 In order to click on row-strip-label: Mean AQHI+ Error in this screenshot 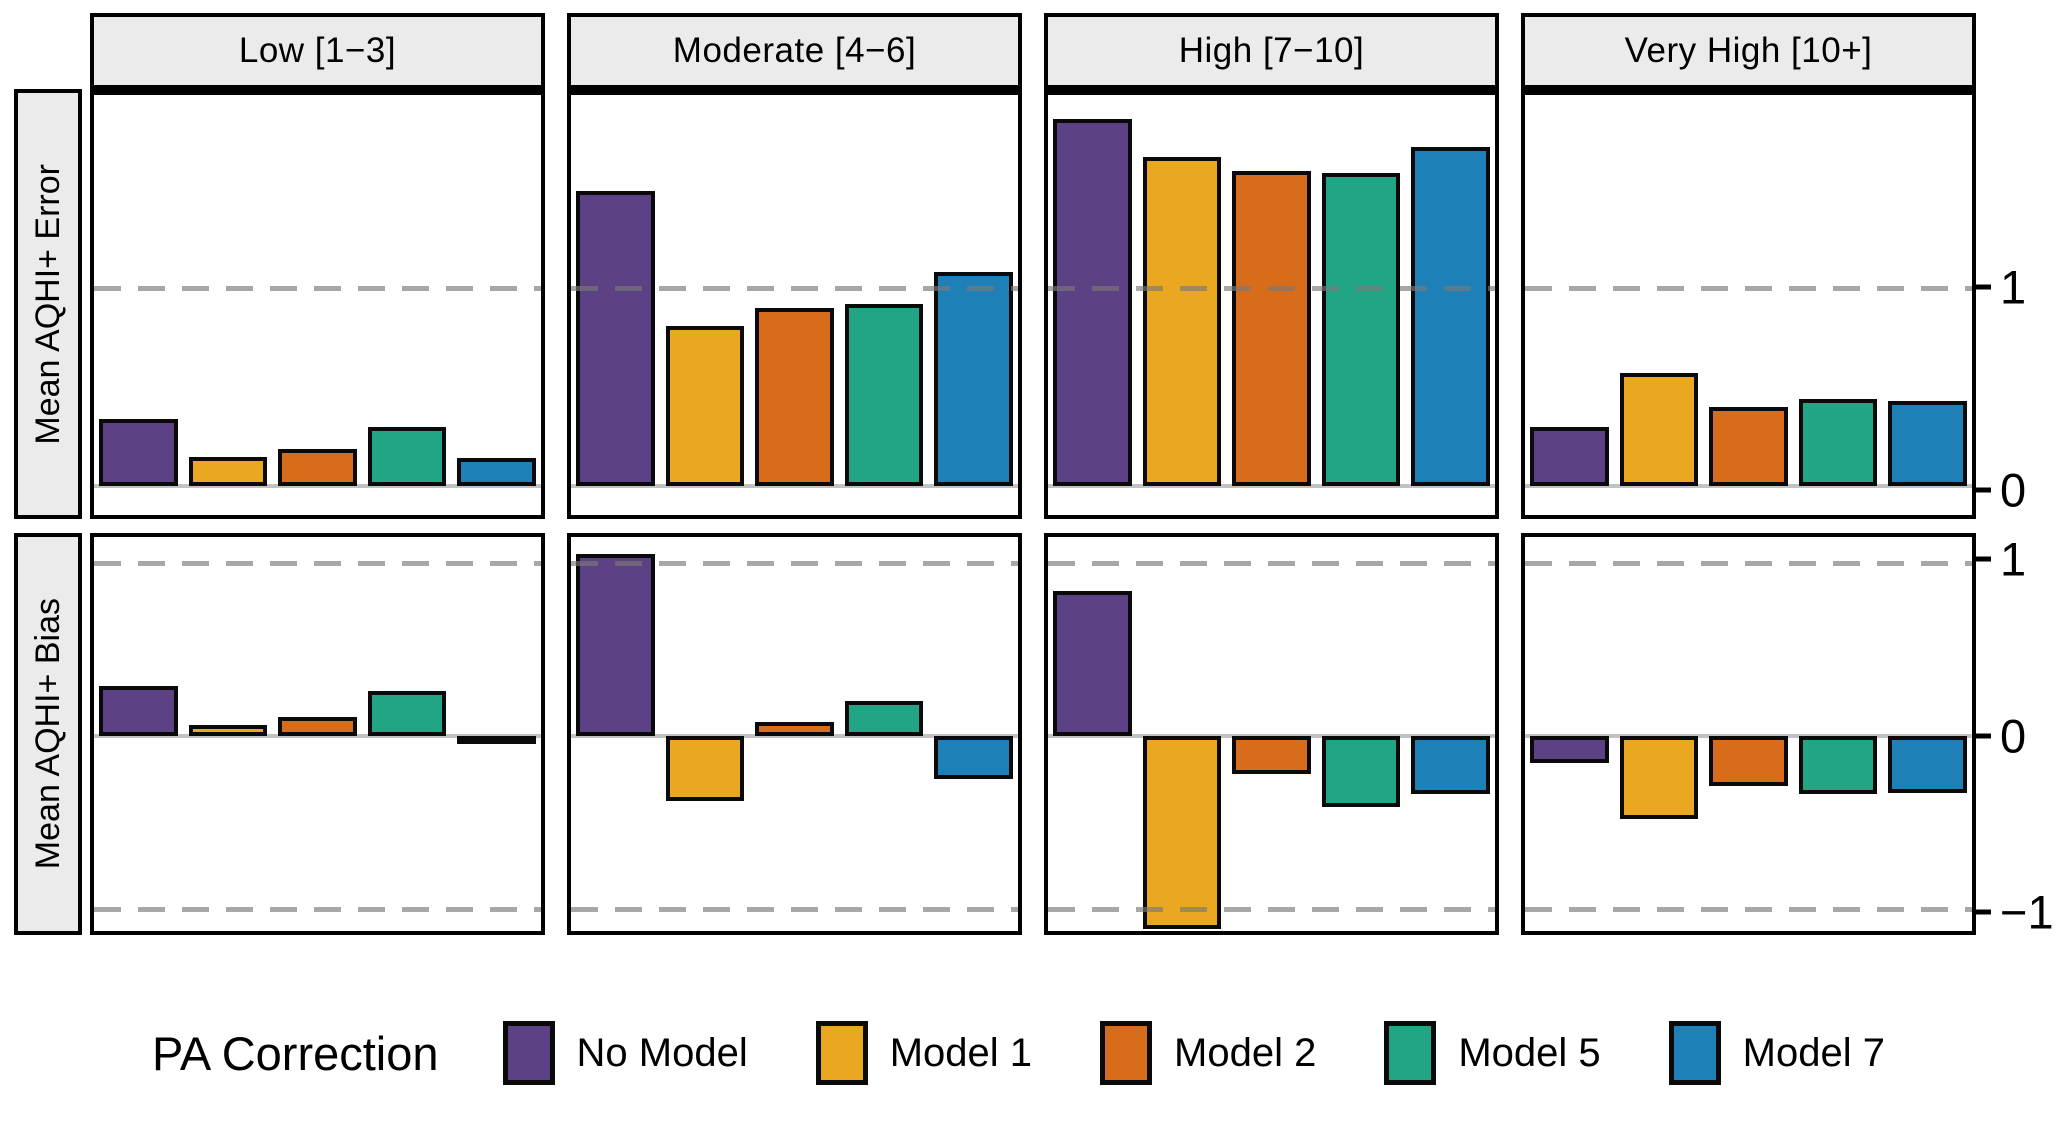, I will do `click(47, 304)`.